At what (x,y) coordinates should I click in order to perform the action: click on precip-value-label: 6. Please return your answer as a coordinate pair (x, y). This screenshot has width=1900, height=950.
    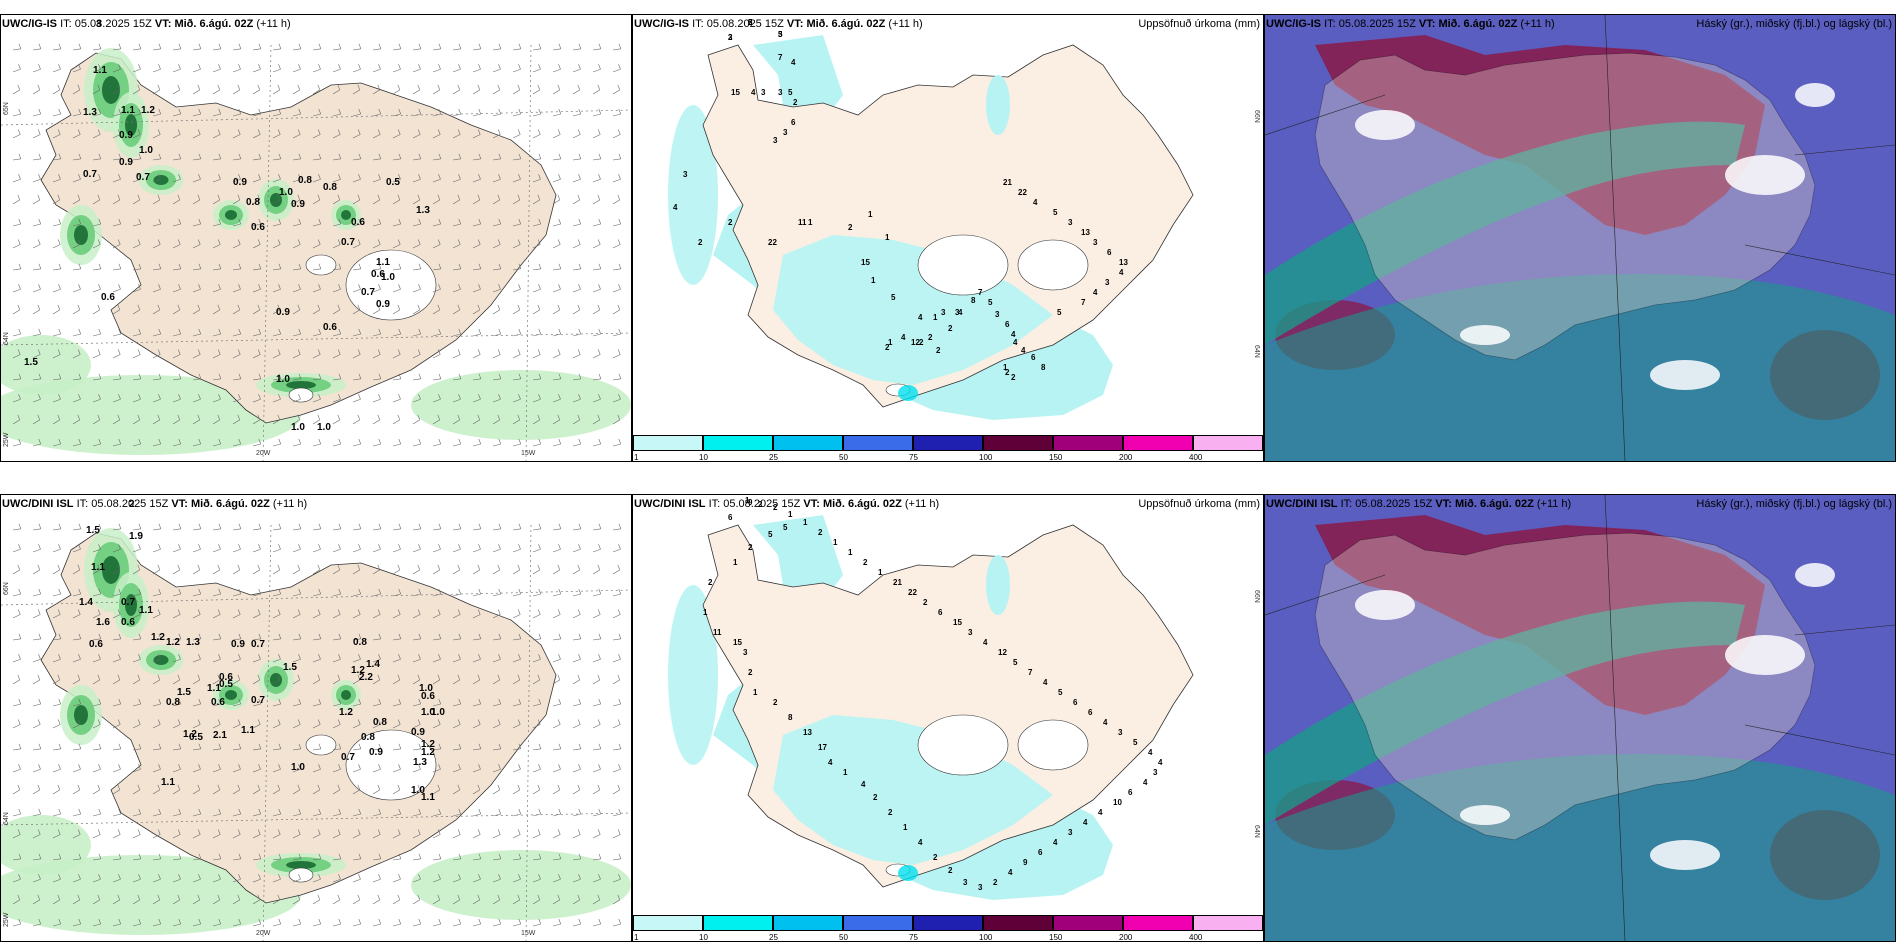
    Looking at the image, I should click on (1007, 324).